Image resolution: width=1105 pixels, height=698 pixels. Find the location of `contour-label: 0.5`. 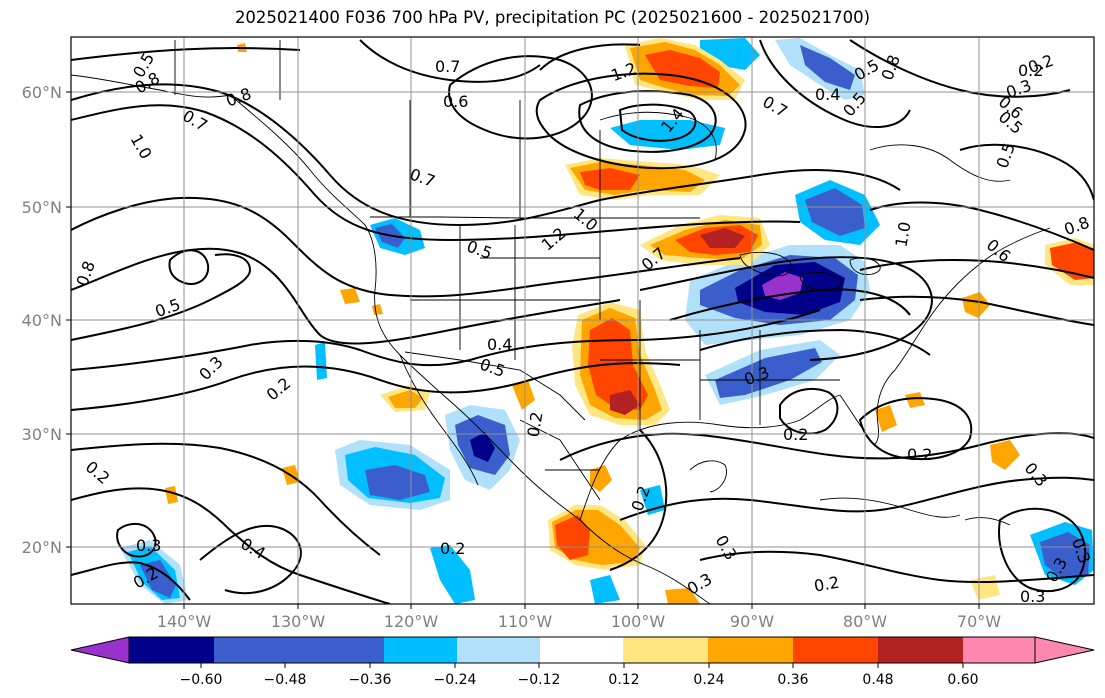

contour-label: 0.5 is located at coordinates (167, 308).